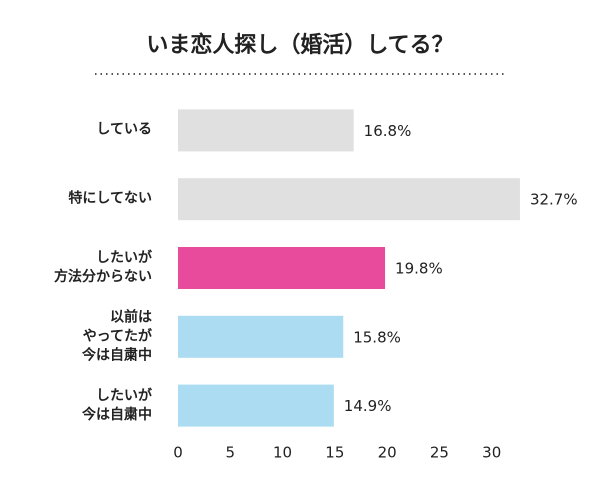 Image resolution: width=600 pixels, height=496 pixels. I want to click on value-label: 15.8%, so click(377, 337).